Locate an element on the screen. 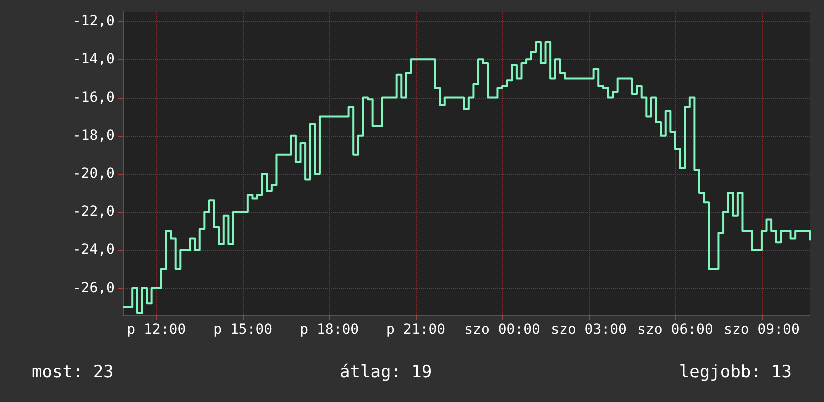 The image size is (824, 402). y-tick-label: -24,0 is located at coordinates (93, 250).